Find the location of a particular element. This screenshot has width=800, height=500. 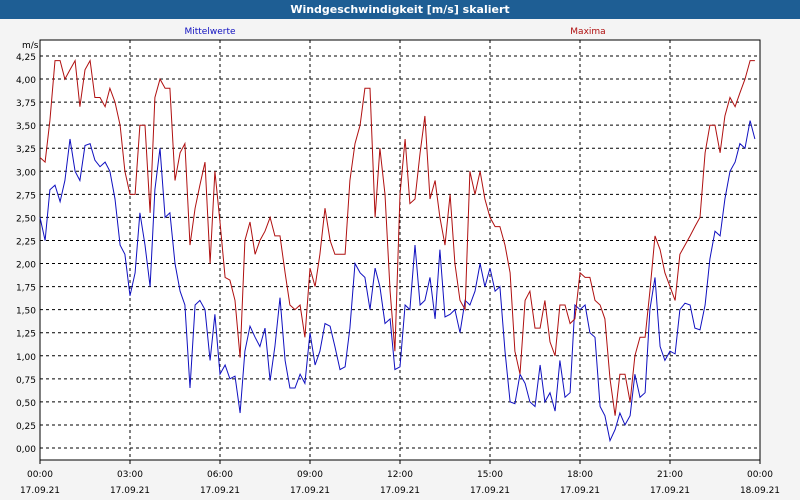

x-tick-time: 06:00 is located at coordinates (220, 475).